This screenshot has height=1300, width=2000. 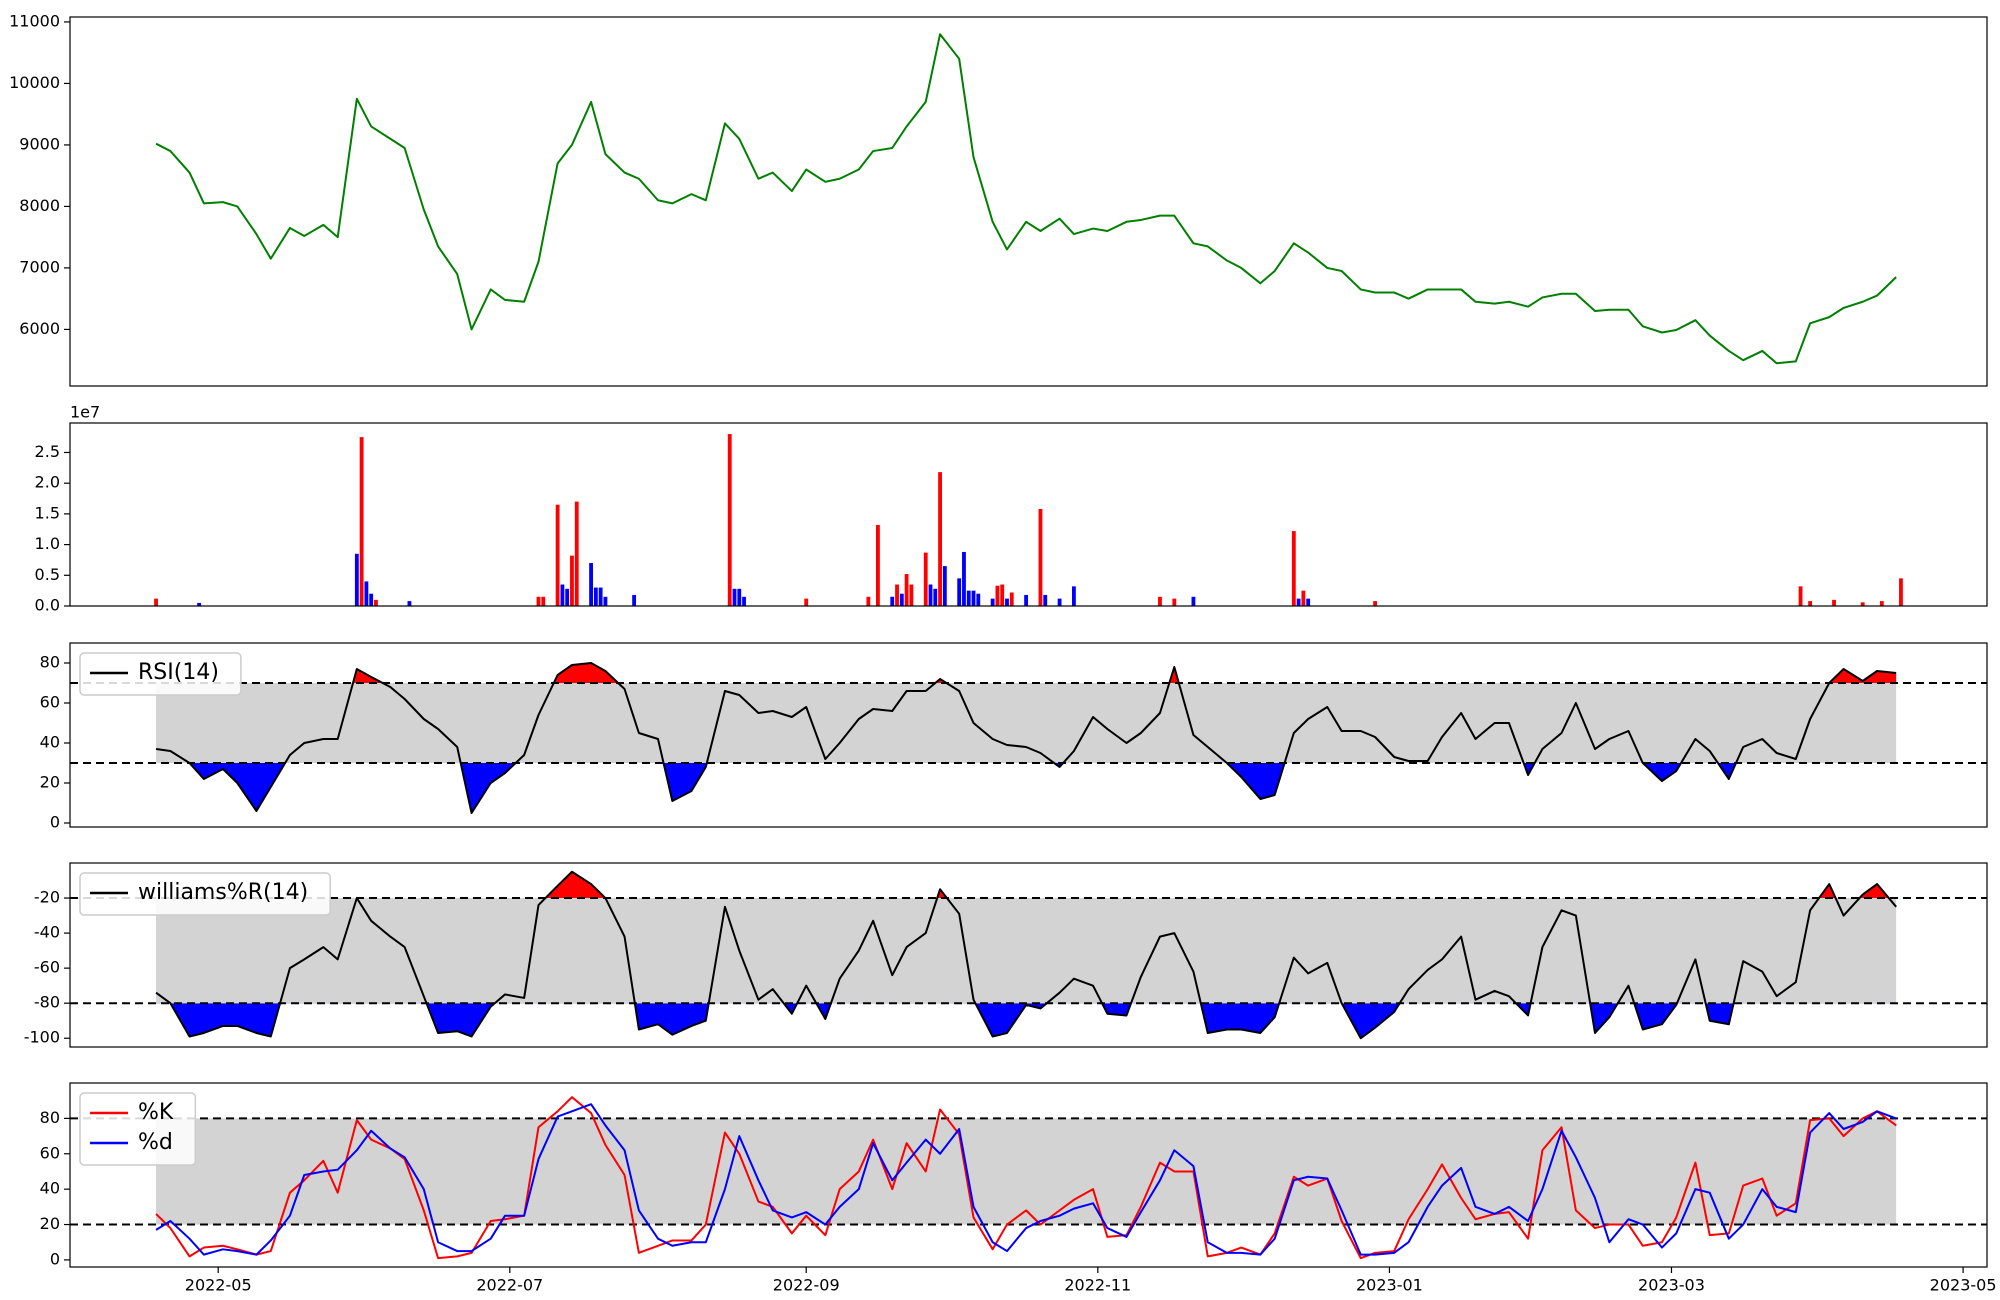 What do you see at coordinates (50, 1152) in the screenshot?
I see `y-tick-label: 60` at bounding box center [50, 1152].